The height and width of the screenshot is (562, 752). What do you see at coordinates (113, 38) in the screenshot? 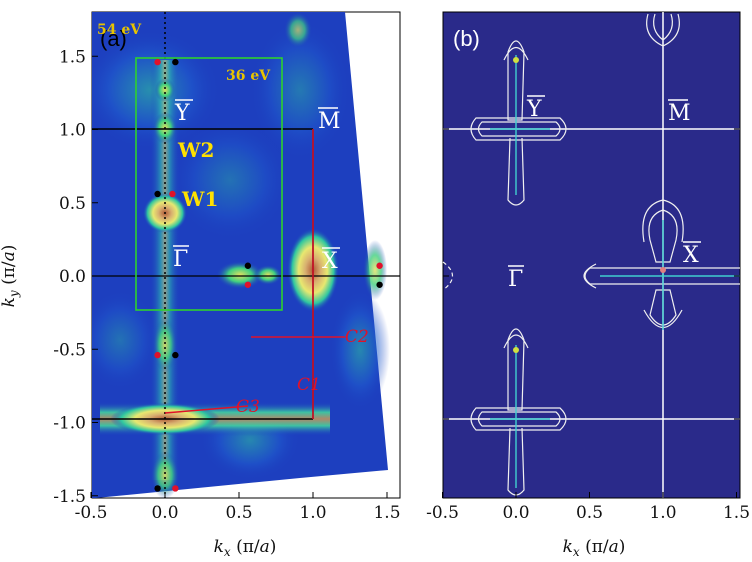
I see `panel-a-label: (a)` at bounding box center [113, 38].